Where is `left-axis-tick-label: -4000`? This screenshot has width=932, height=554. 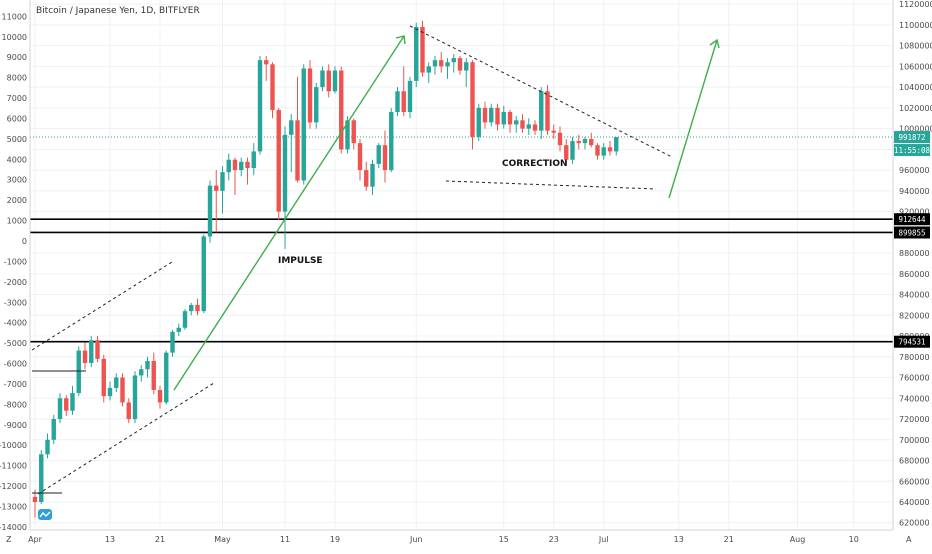
left-axis-tick-label: -4000 is located at coordinates (15, 323).